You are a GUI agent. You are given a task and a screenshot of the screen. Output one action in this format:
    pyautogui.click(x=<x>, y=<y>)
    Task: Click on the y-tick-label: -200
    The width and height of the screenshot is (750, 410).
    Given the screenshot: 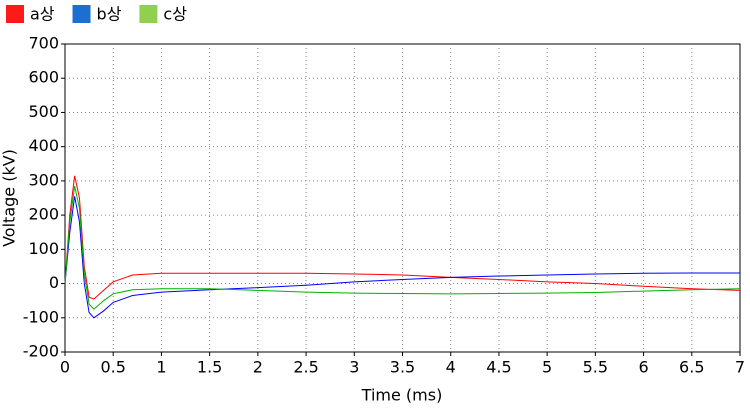 What is the action you would take?
    pyautogui.click(x=41, y=351)
    